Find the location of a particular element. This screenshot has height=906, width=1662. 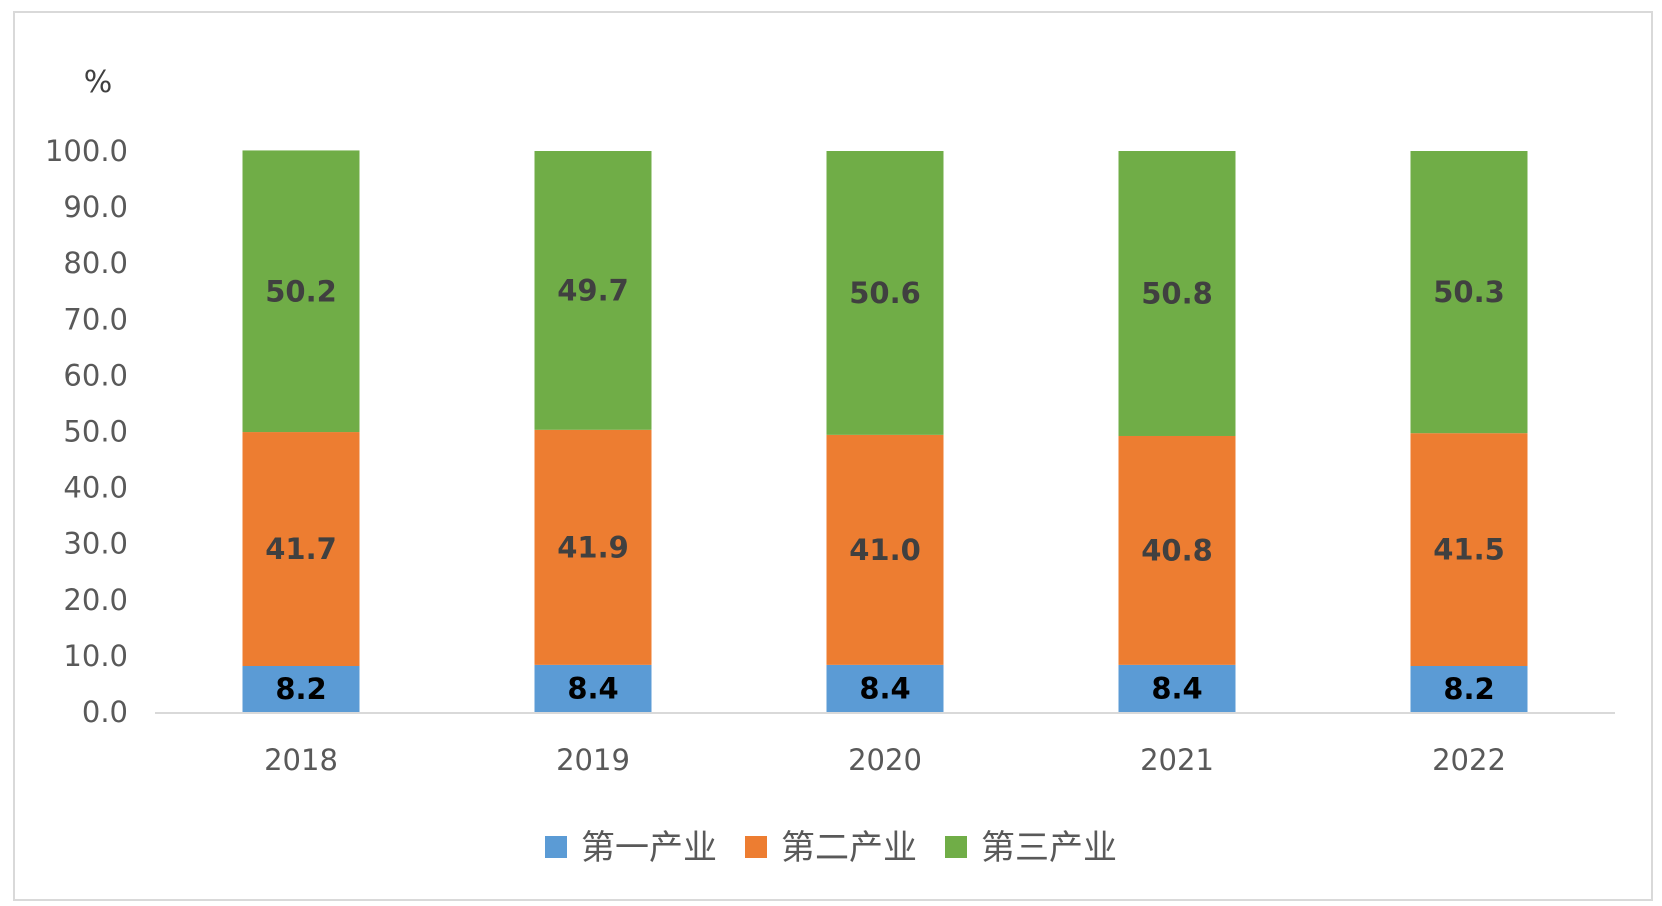

x-tick-label: 2018 is located at coordinates (301, 760).